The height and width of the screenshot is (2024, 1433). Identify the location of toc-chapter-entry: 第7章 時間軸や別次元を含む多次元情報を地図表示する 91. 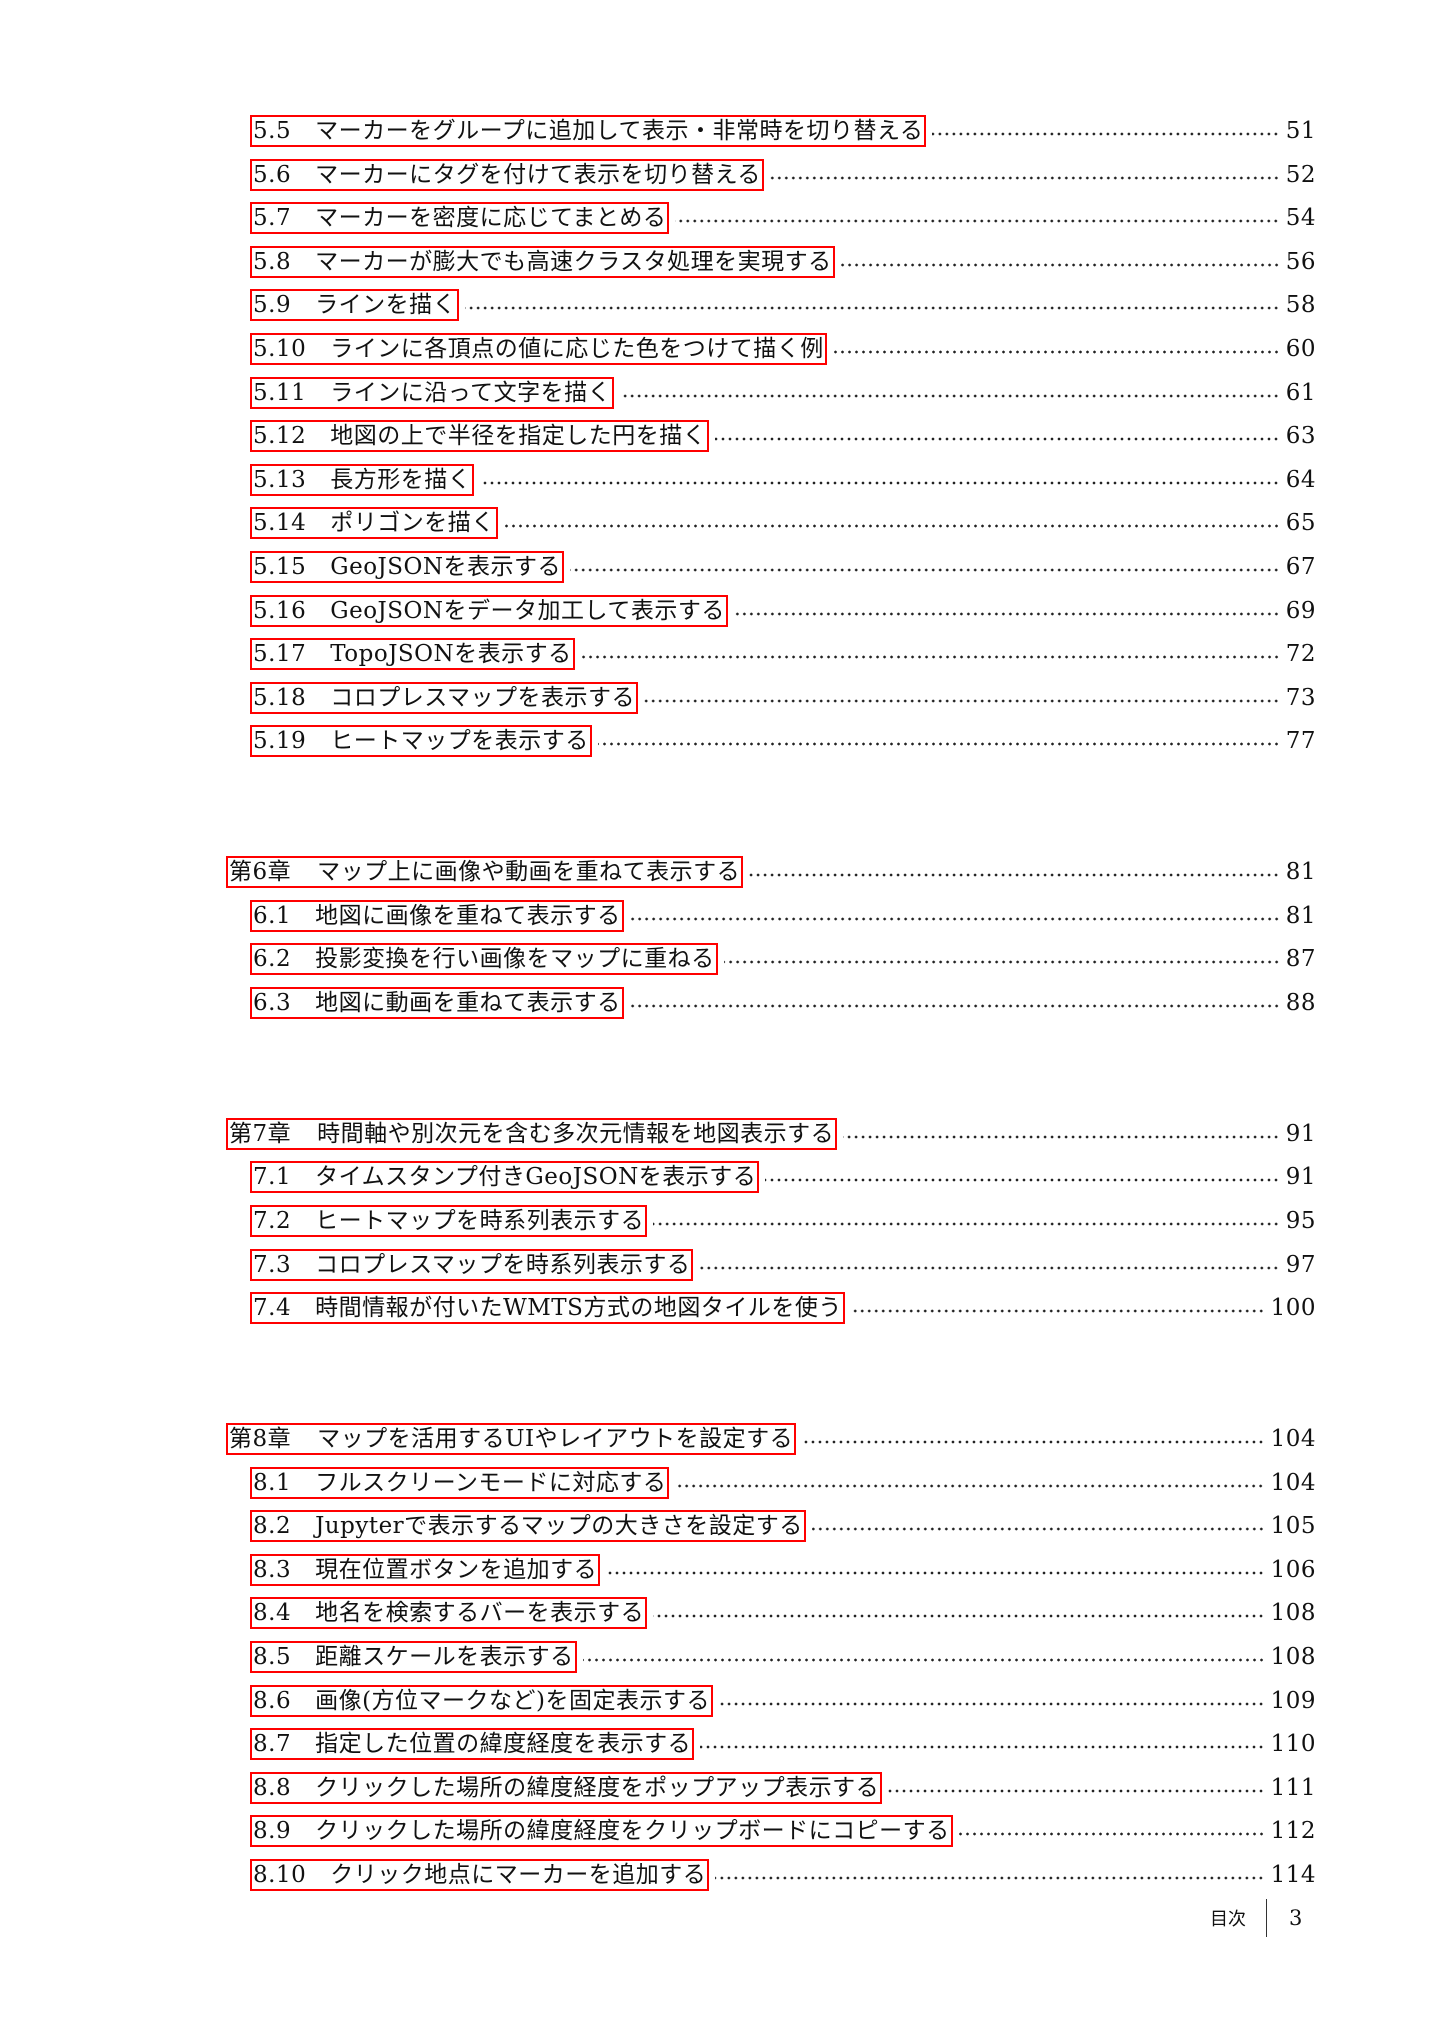
(771, 1134).